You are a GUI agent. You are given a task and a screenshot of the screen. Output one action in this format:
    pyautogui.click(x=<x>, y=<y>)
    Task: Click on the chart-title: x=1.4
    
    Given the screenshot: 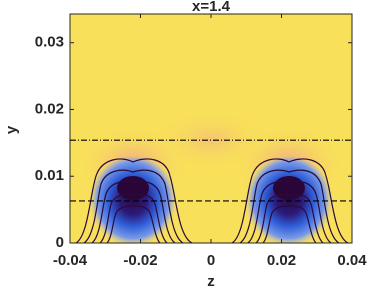 What is the action you would take?
    pyautogui.click(x=211, y=7)
    